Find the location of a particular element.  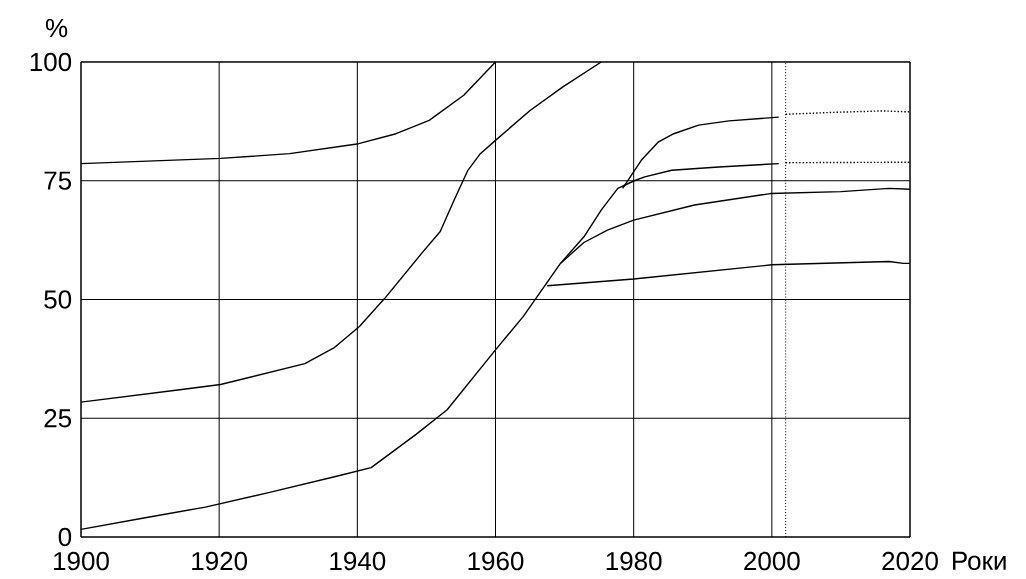

y-tick-label: 0 is located at coordinates (65, 537).